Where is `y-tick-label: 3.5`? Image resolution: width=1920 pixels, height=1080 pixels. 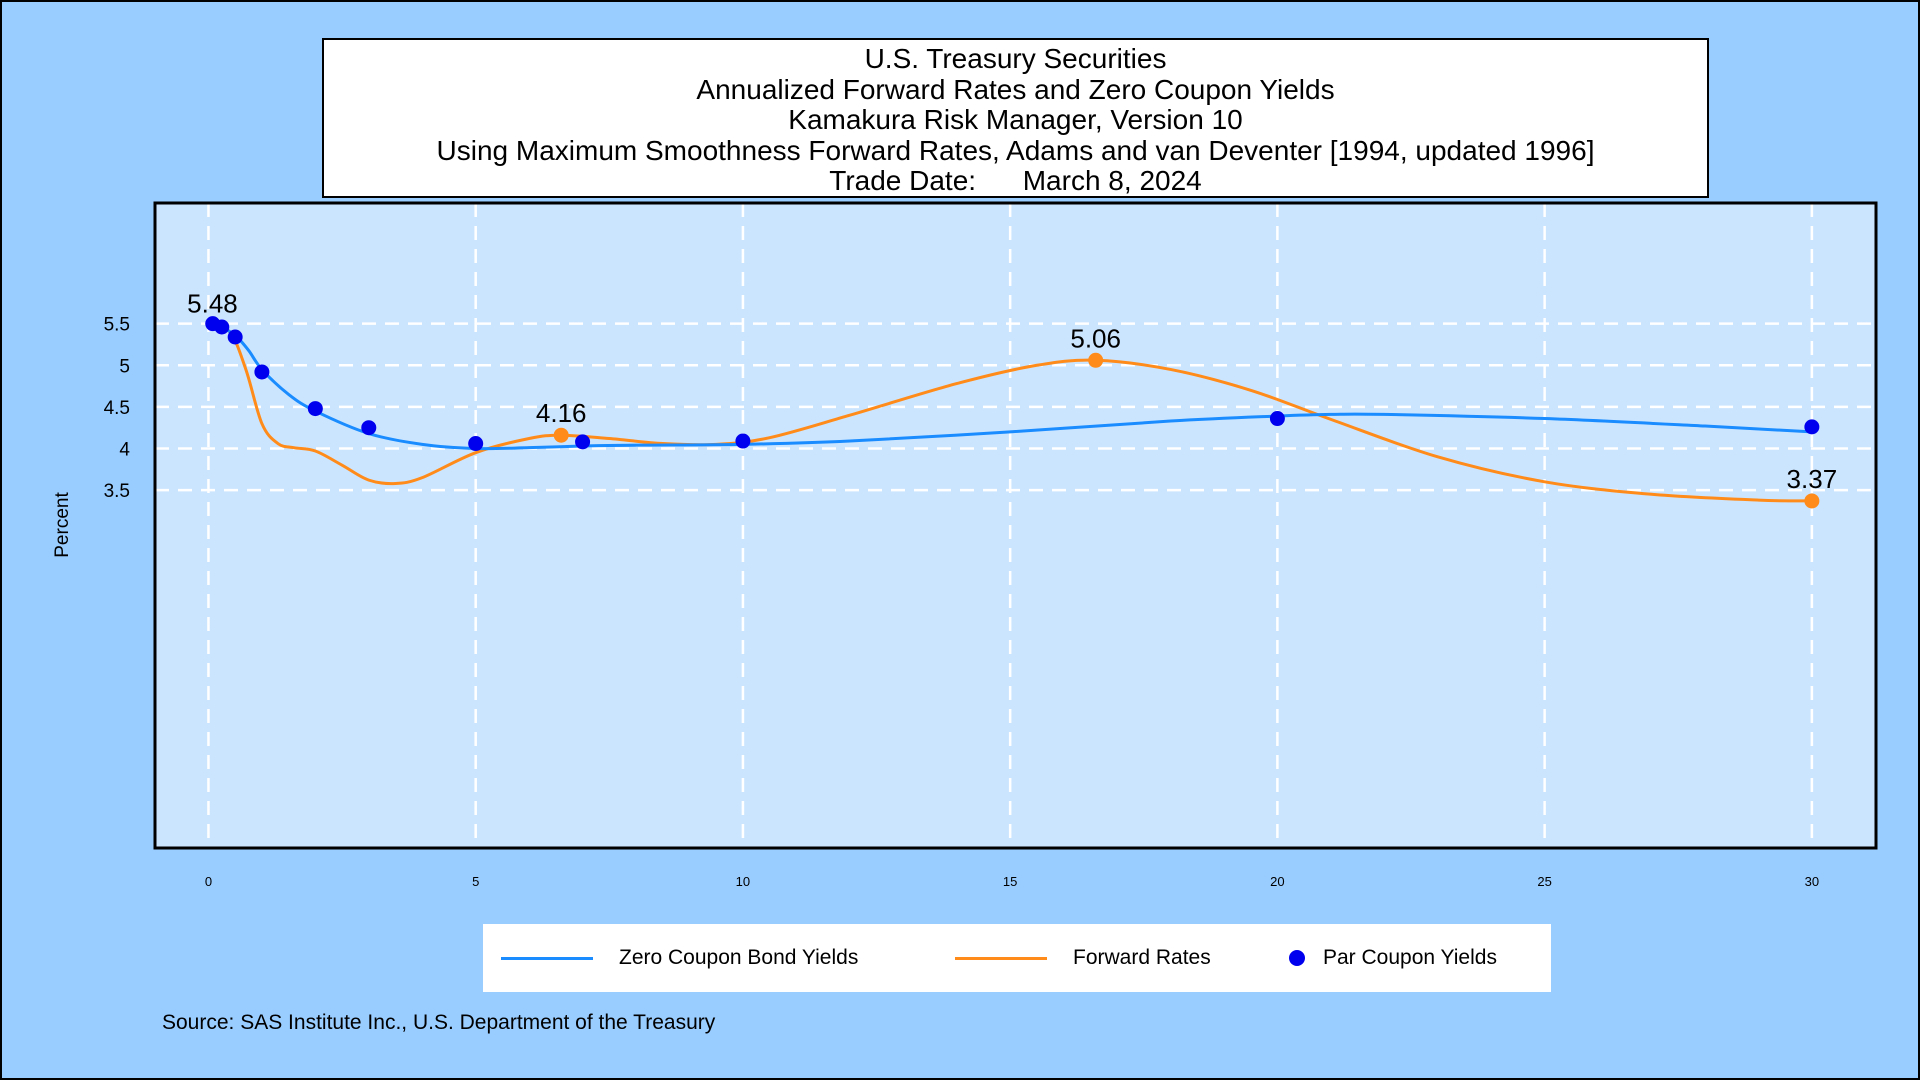
y-tick-label: 3.5 is located at coordinates (117, 491).